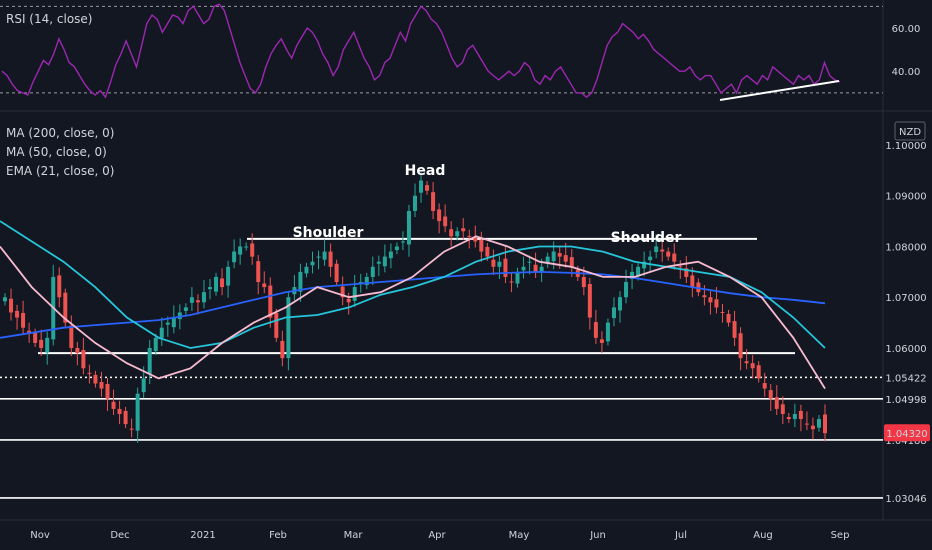 This screenshot has height=550, width=932. Describe the element at coordinates (60, 171) in the screenshot. I see `ema21-legend: EMA (21, close, 0)` at that location.